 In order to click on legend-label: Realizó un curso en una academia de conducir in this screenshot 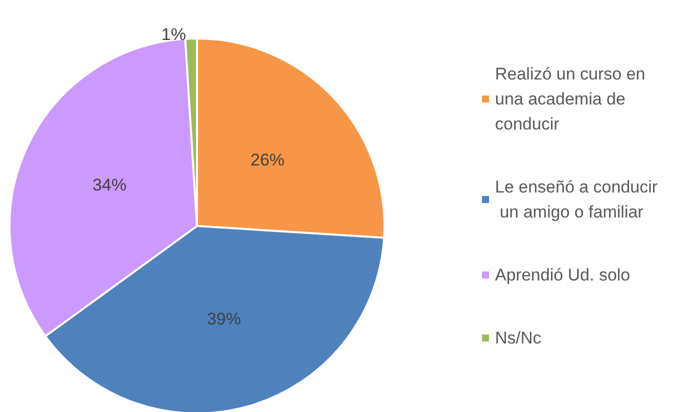, I will do `click(572, 99)`.